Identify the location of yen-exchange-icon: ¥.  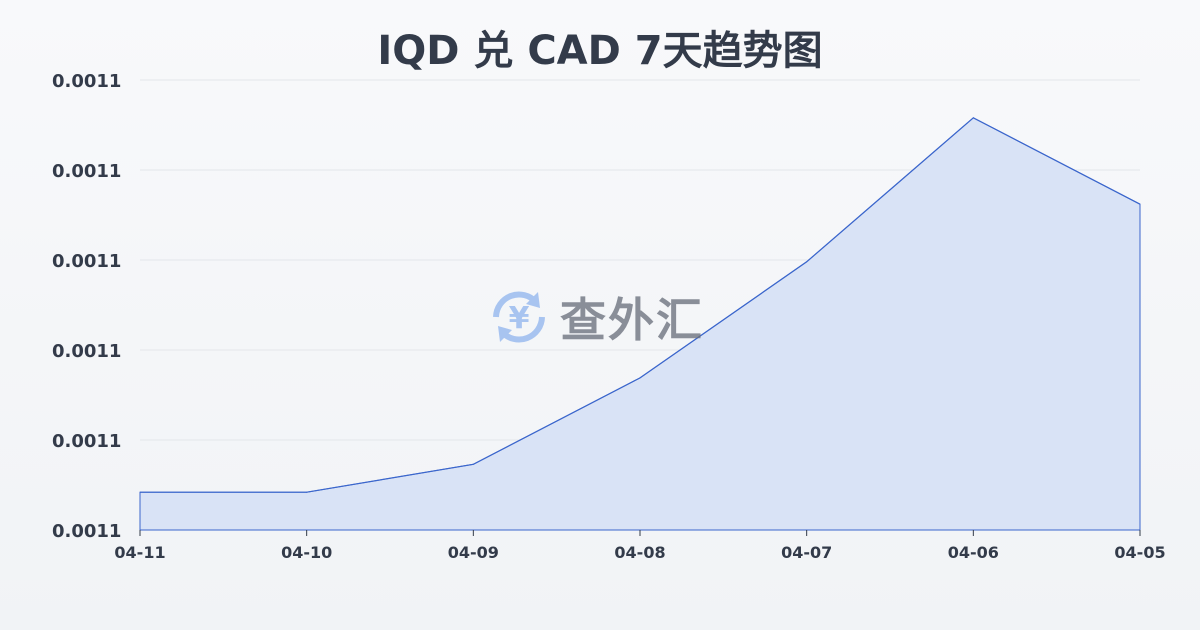
(519, 317).